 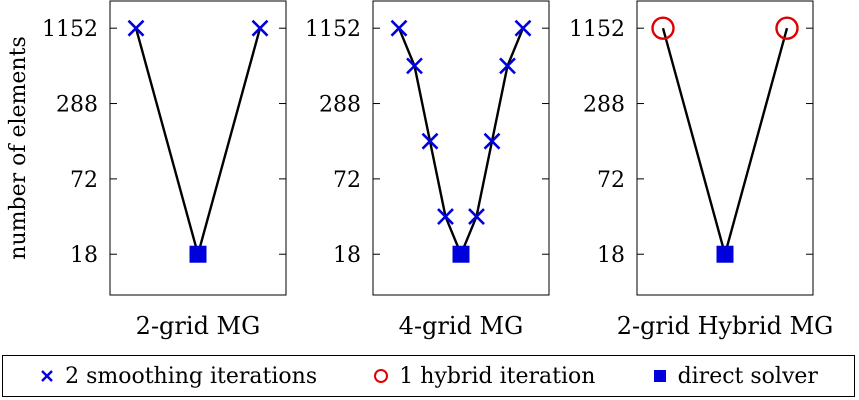 What do you see at coordinates (84, 255) in the screenshot?
I see `panel-1-ytick-label: 18` at bounding box center [84, 255].